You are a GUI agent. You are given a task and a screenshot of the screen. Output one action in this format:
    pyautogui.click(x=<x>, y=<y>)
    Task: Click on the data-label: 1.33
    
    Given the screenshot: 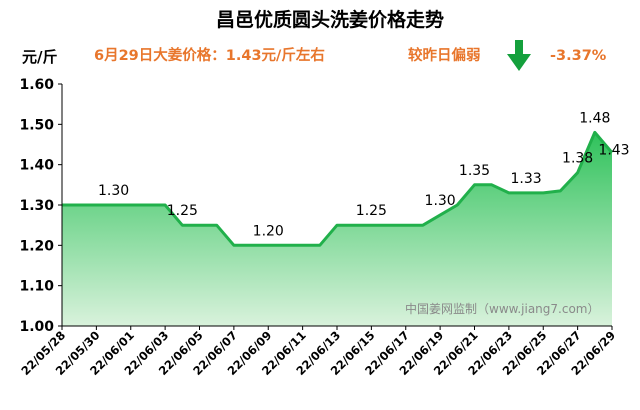 What is the action you would take?
    pyautogui.click(x=525, y=179)
    